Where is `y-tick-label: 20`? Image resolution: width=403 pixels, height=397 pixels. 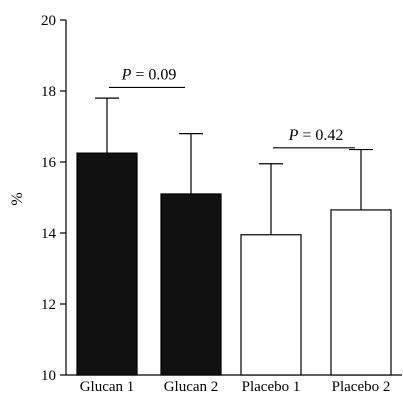 y-tick-label: 20 is located at coordinates (48, 21).